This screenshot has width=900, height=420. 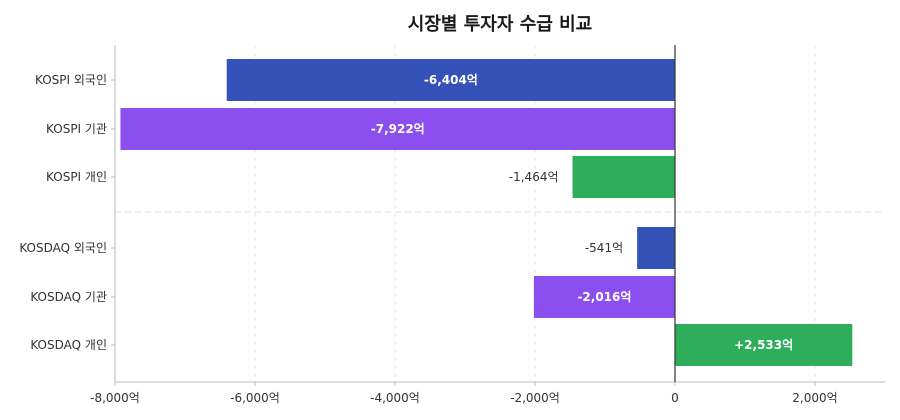 I want to click on x-tick-label: -8,000억, so click(x=115, y=398).